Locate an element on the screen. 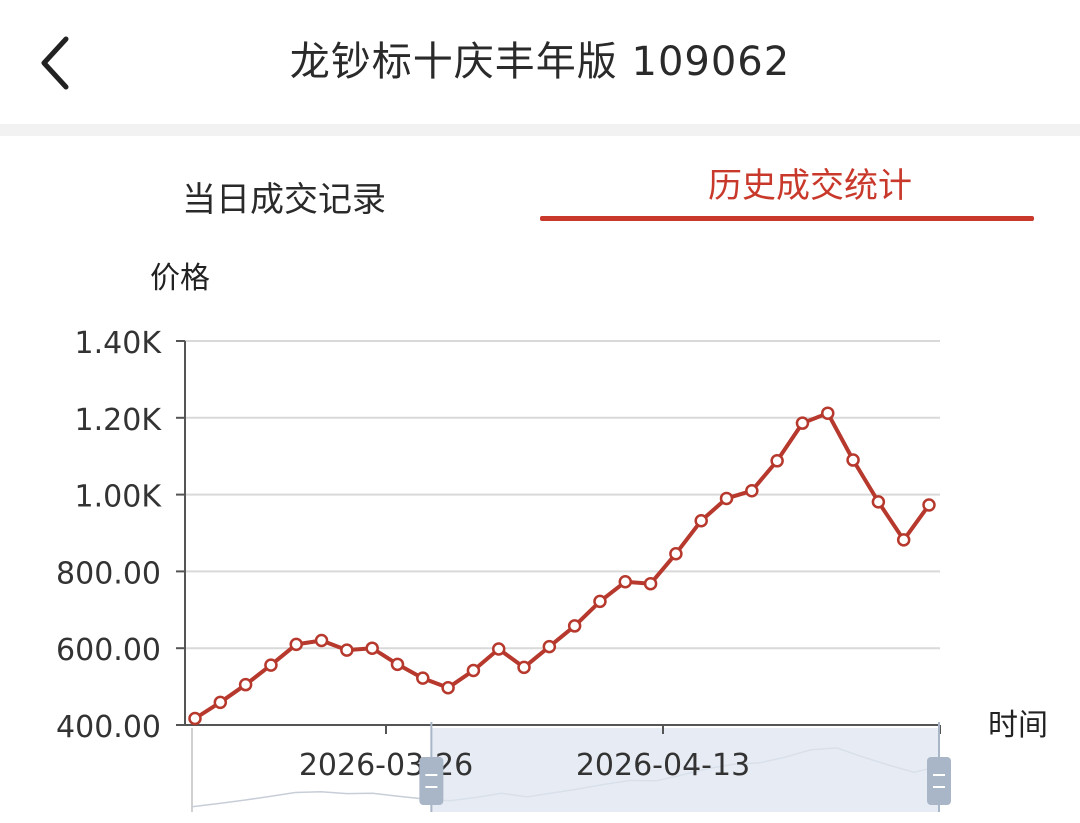 The image size is (1080, 823). y-axis-label: 价格 is located at coordinates (180, 278).